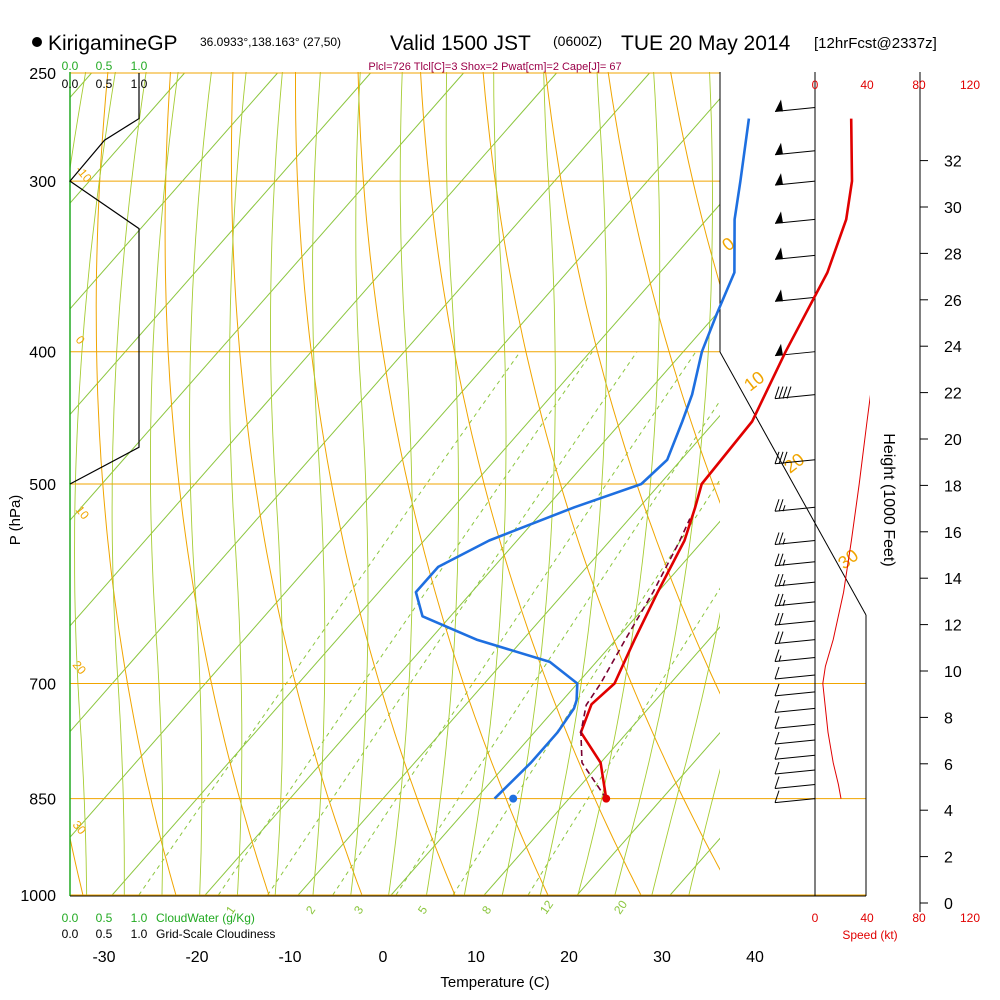 The image size is (1000, 1000). What do you see at coordinates (42, 74) in the screenshot?
I see `pressure-tick-label: 250` at bounding box center [42, 74].